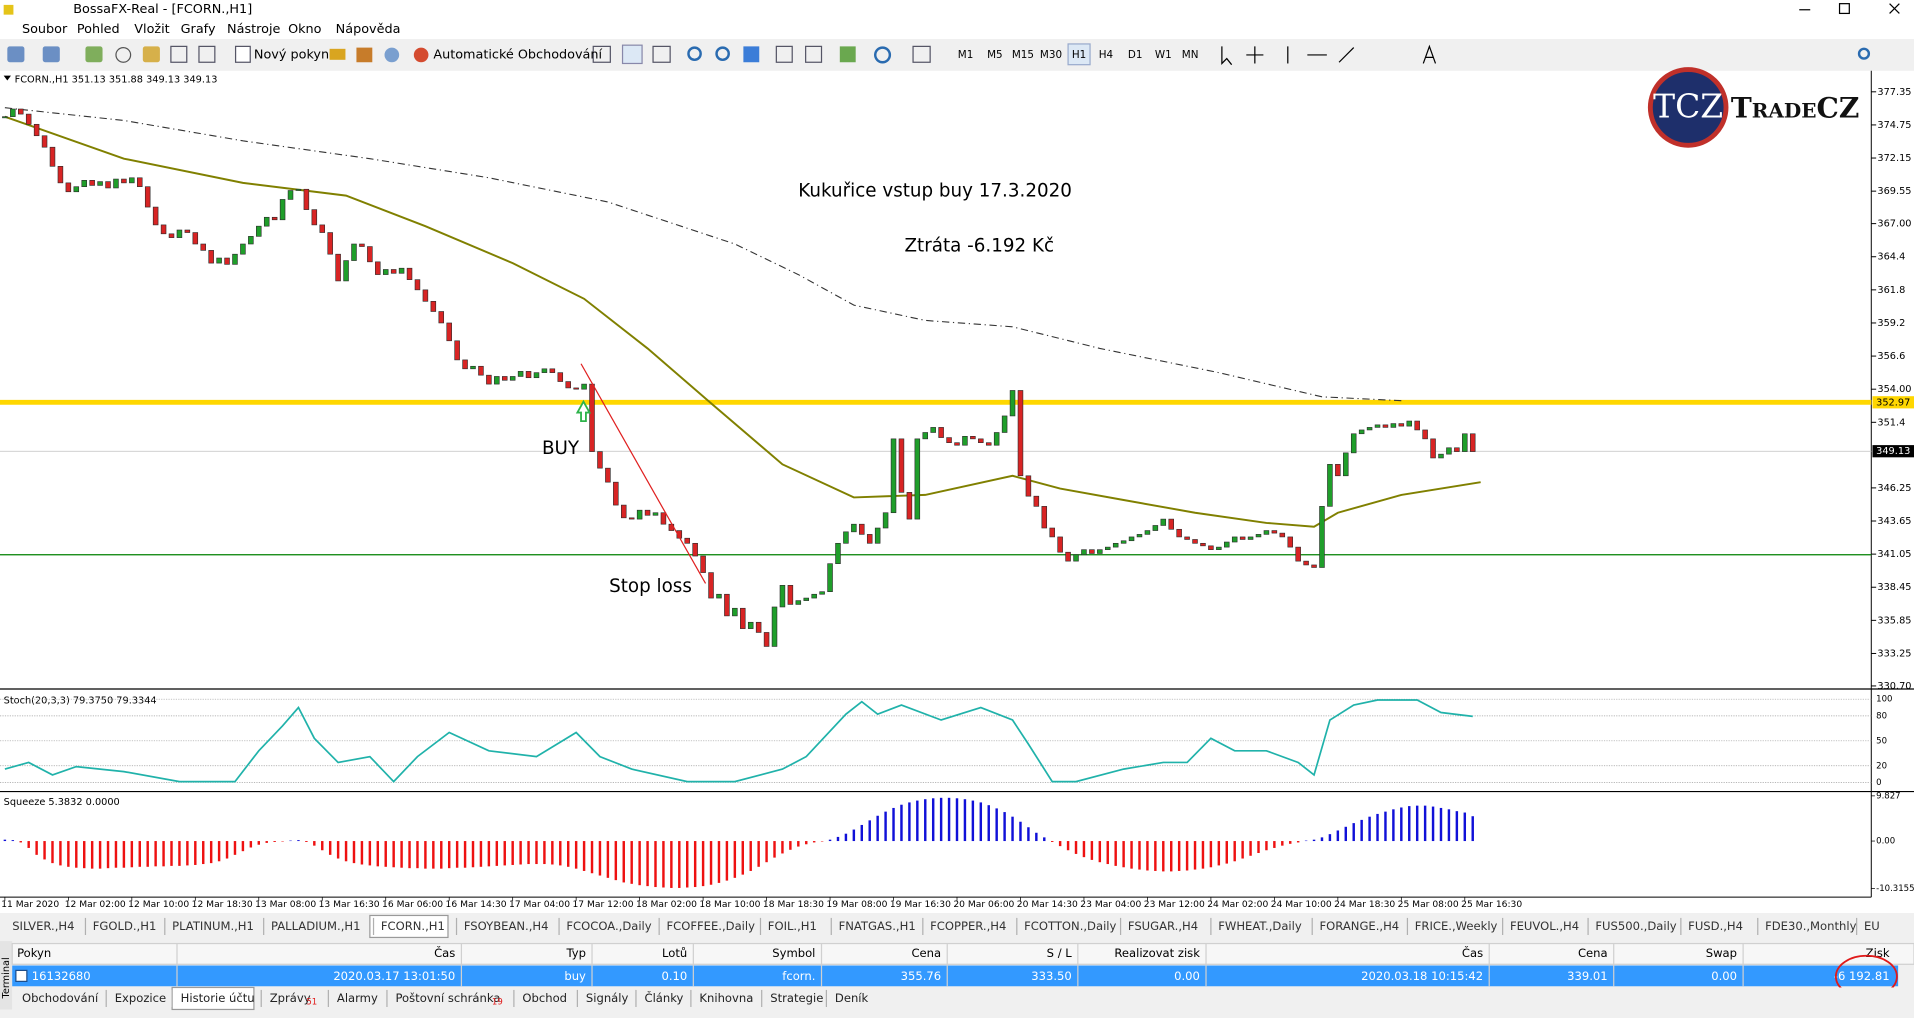 The width and height of the screenshot is (1914, 1018). I want to click on selected-row, so click(955, 976).